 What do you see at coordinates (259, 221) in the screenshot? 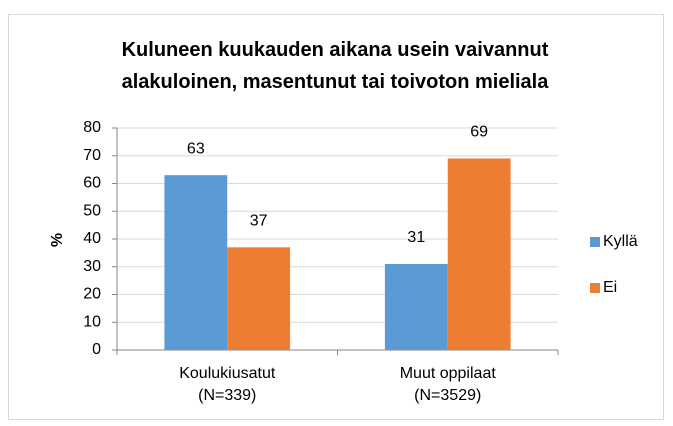
I see `data-label: 37` at bounding box center [259, 221].